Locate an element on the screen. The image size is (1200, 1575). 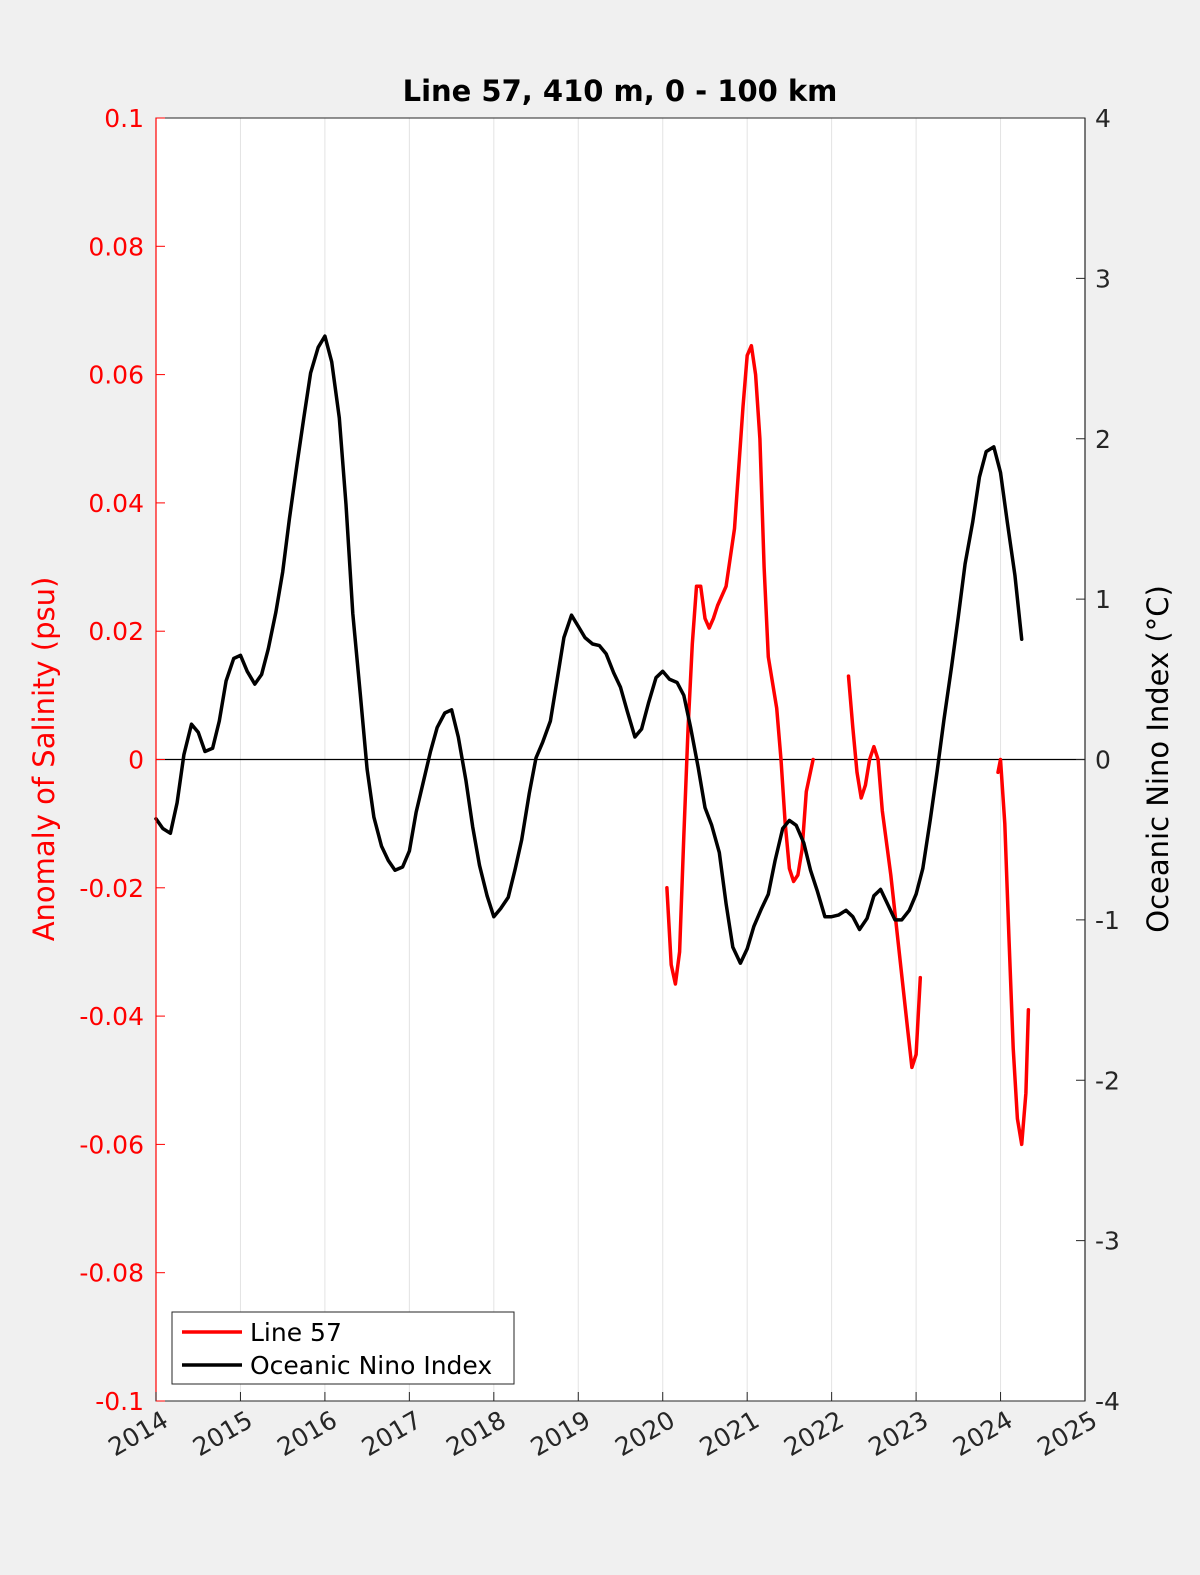
y2-tick-label: 3 is located at coordinates (1103, 278).